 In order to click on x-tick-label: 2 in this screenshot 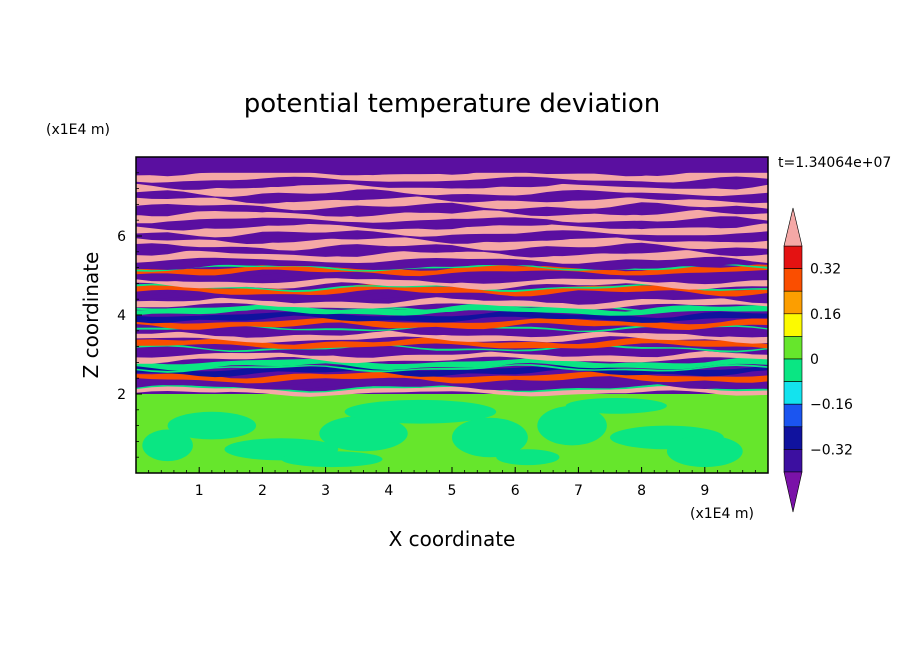, I will do `click(262, 491)`.